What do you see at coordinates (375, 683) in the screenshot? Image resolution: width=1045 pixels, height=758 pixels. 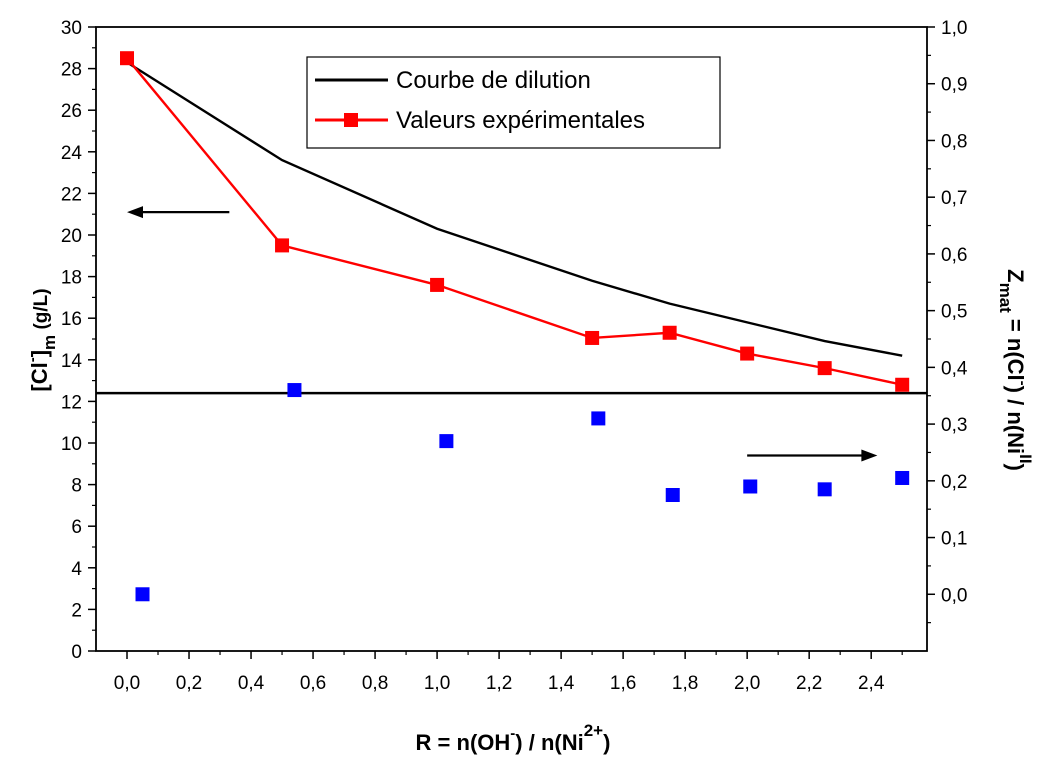 I see `x-tick-label: 0,8` at bounding box center [375, 683].